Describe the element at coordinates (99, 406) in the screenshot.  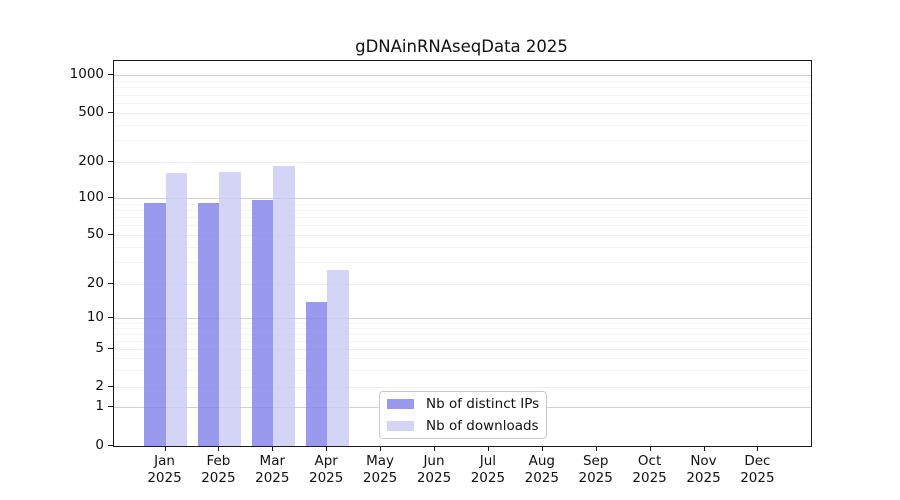
I see `y-tick-label-1: 1` at that location.